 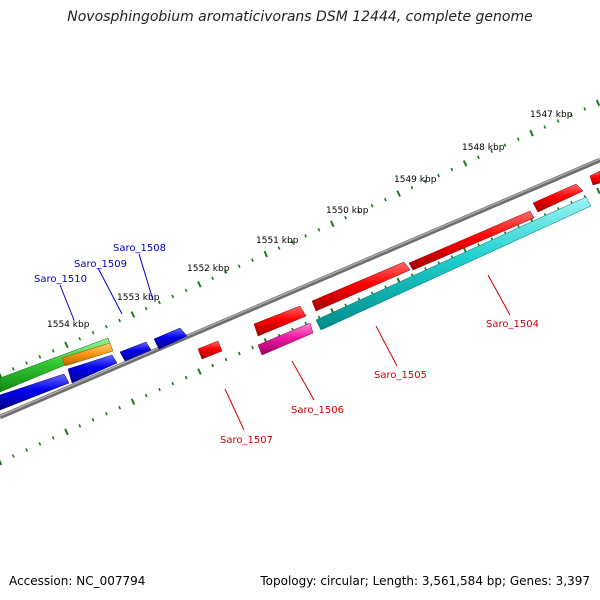 I want to click on gene-saro-1504-arrow-d, so click(x=361, y=286).